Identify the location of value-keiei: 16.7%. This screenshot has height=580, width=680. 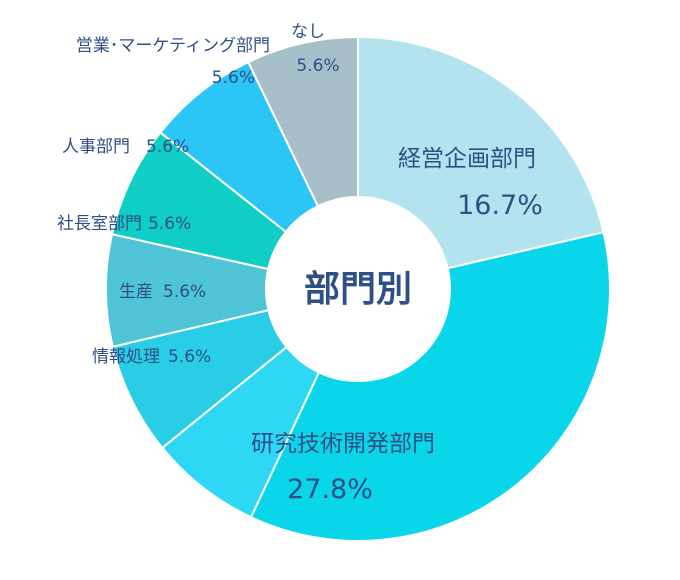
(500, 205).